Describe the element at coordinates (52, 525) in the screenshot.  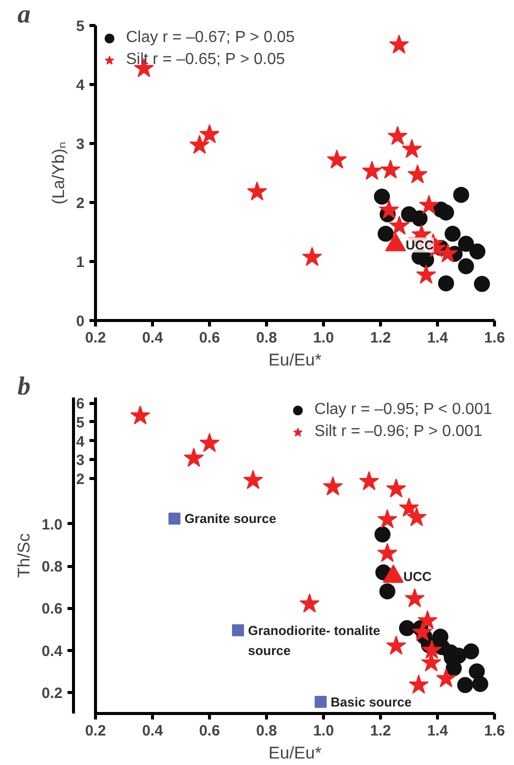
I see `y-tick-label: 1.0` at that location.